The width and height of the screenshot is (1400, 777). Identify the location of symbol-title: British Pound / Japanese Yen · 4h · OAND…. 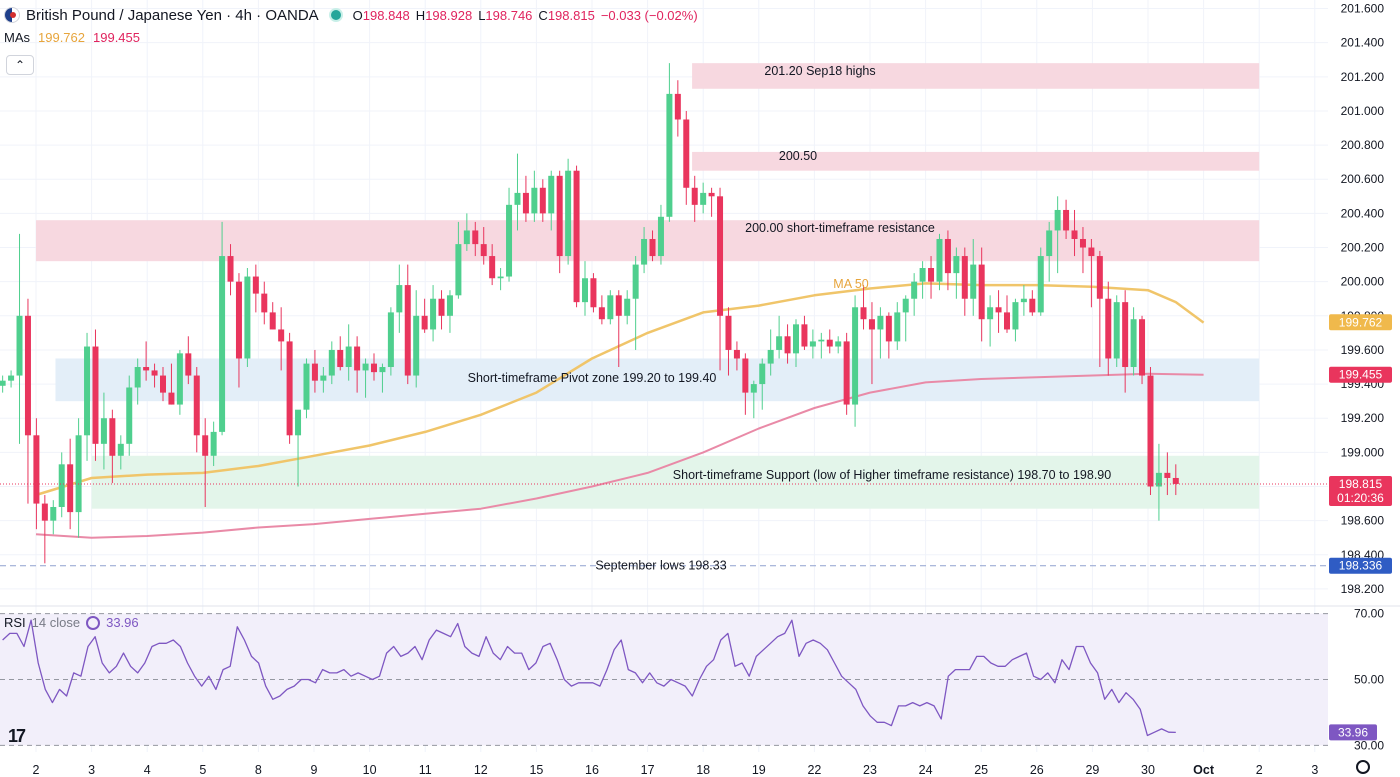
(172, 15).